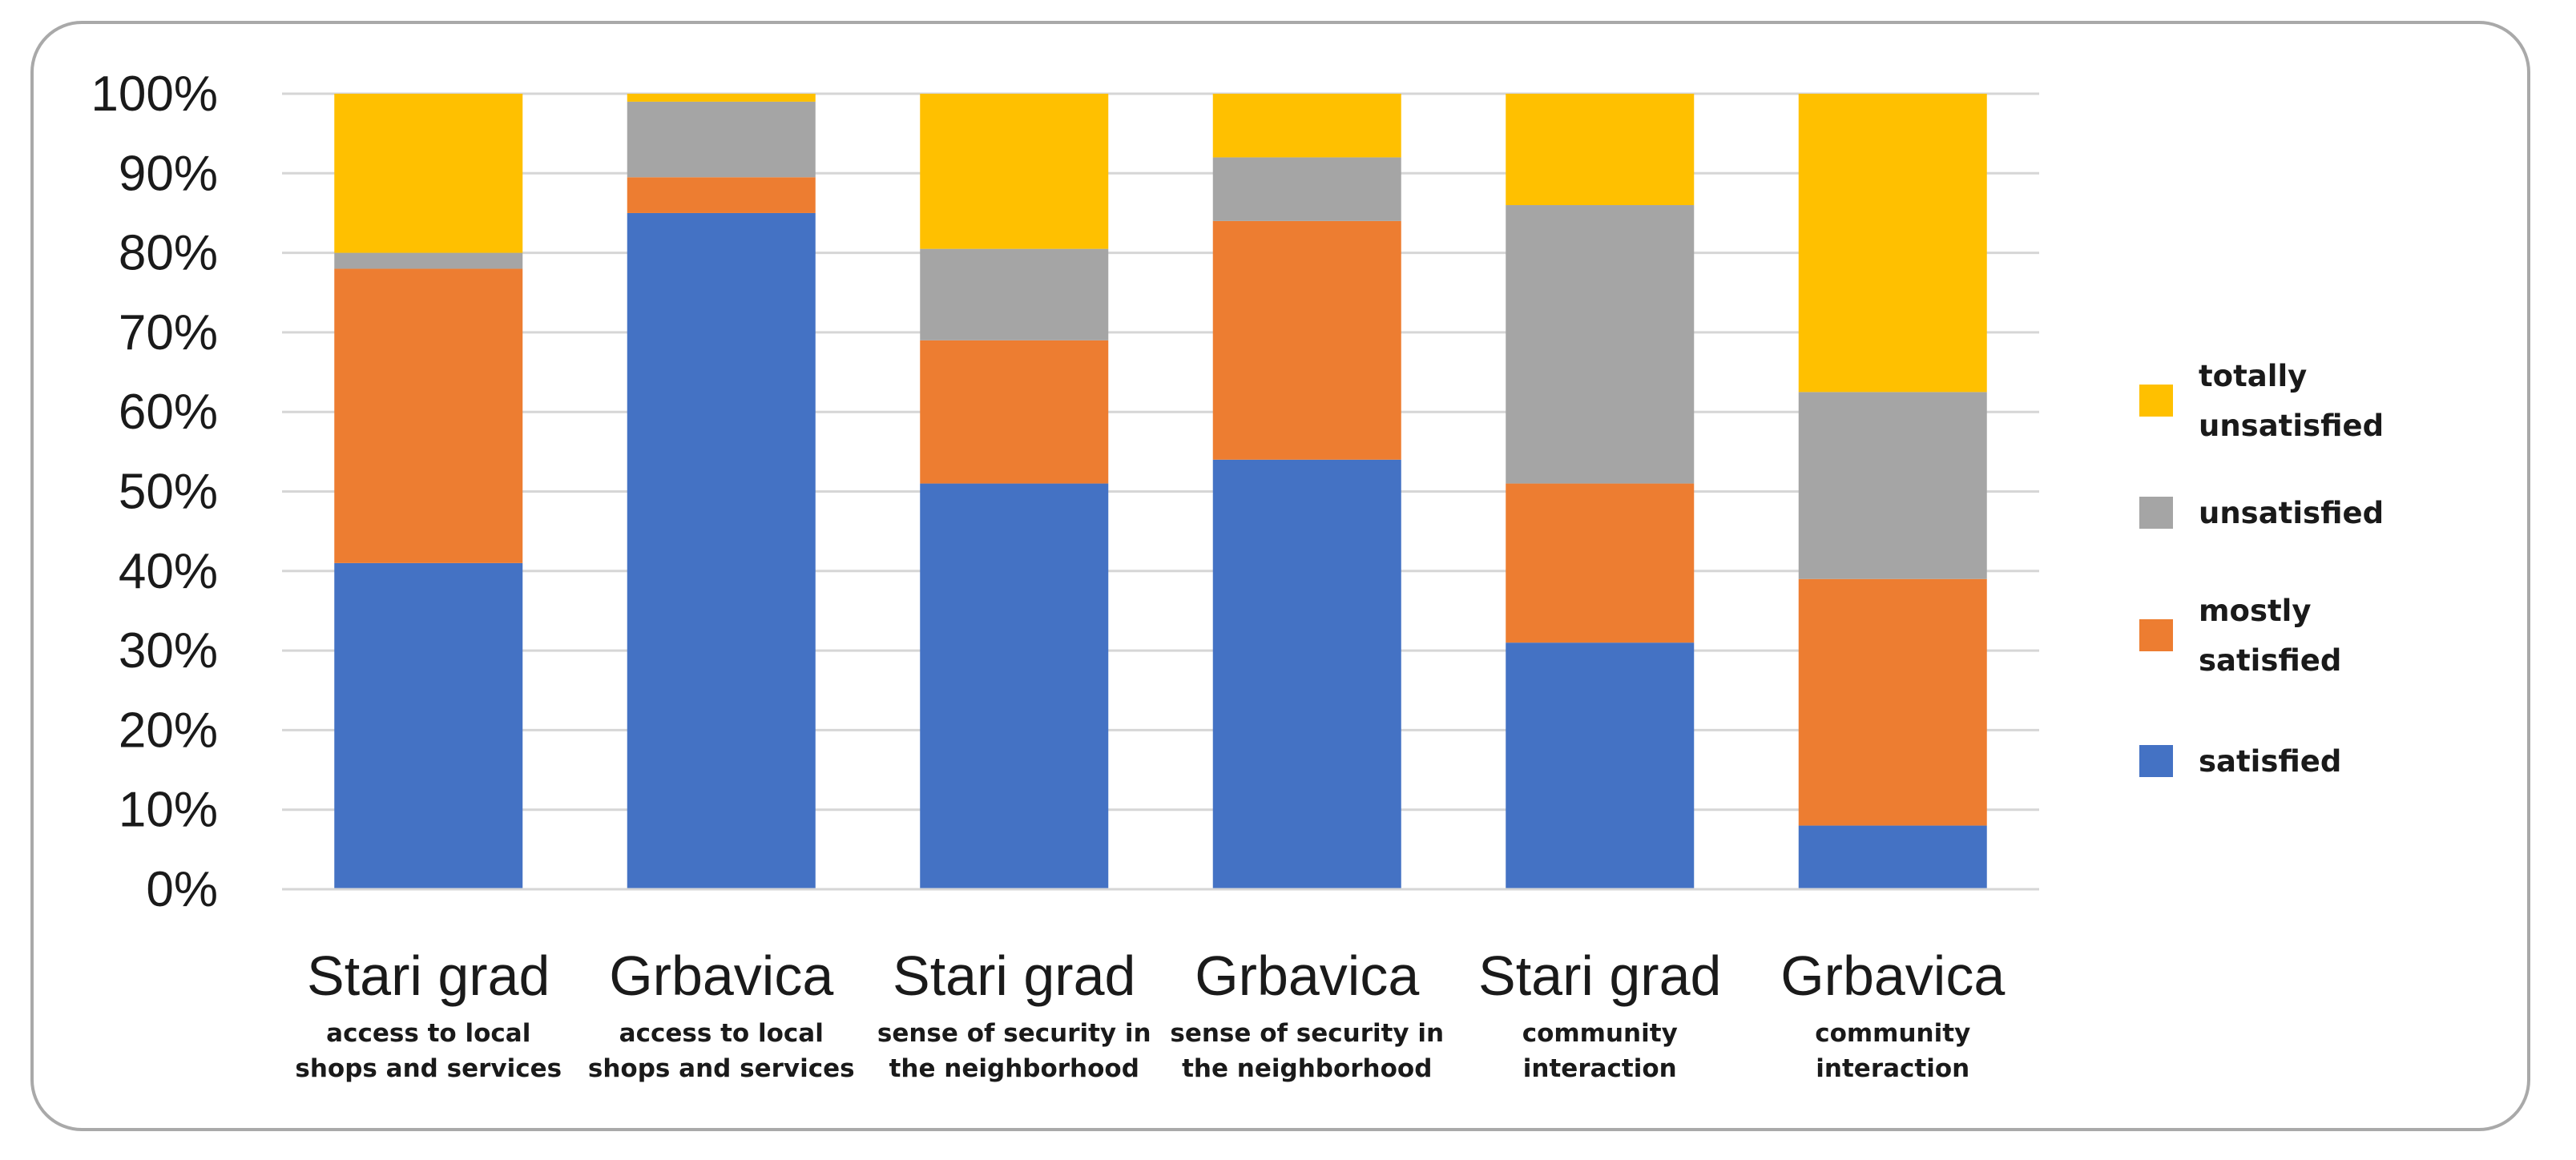 This screenshot has height=1160, width=2576. What do you see at coordinates (154, 94) in the screenshot?
I see `y-tick-label: 100%` at bounding box center [154, 94].